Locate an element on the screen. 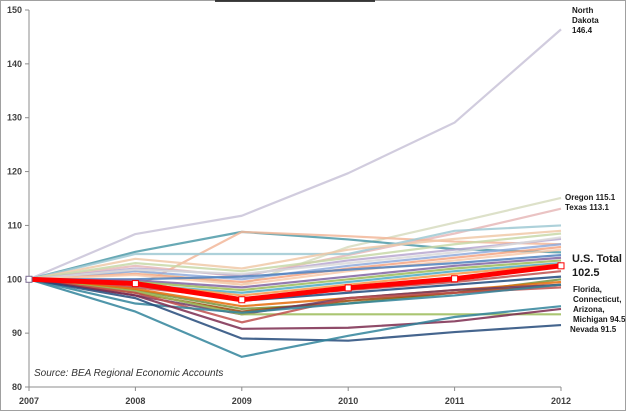 The image size is (626, 411). series-line-state-j is located at coordinates (295, 267).